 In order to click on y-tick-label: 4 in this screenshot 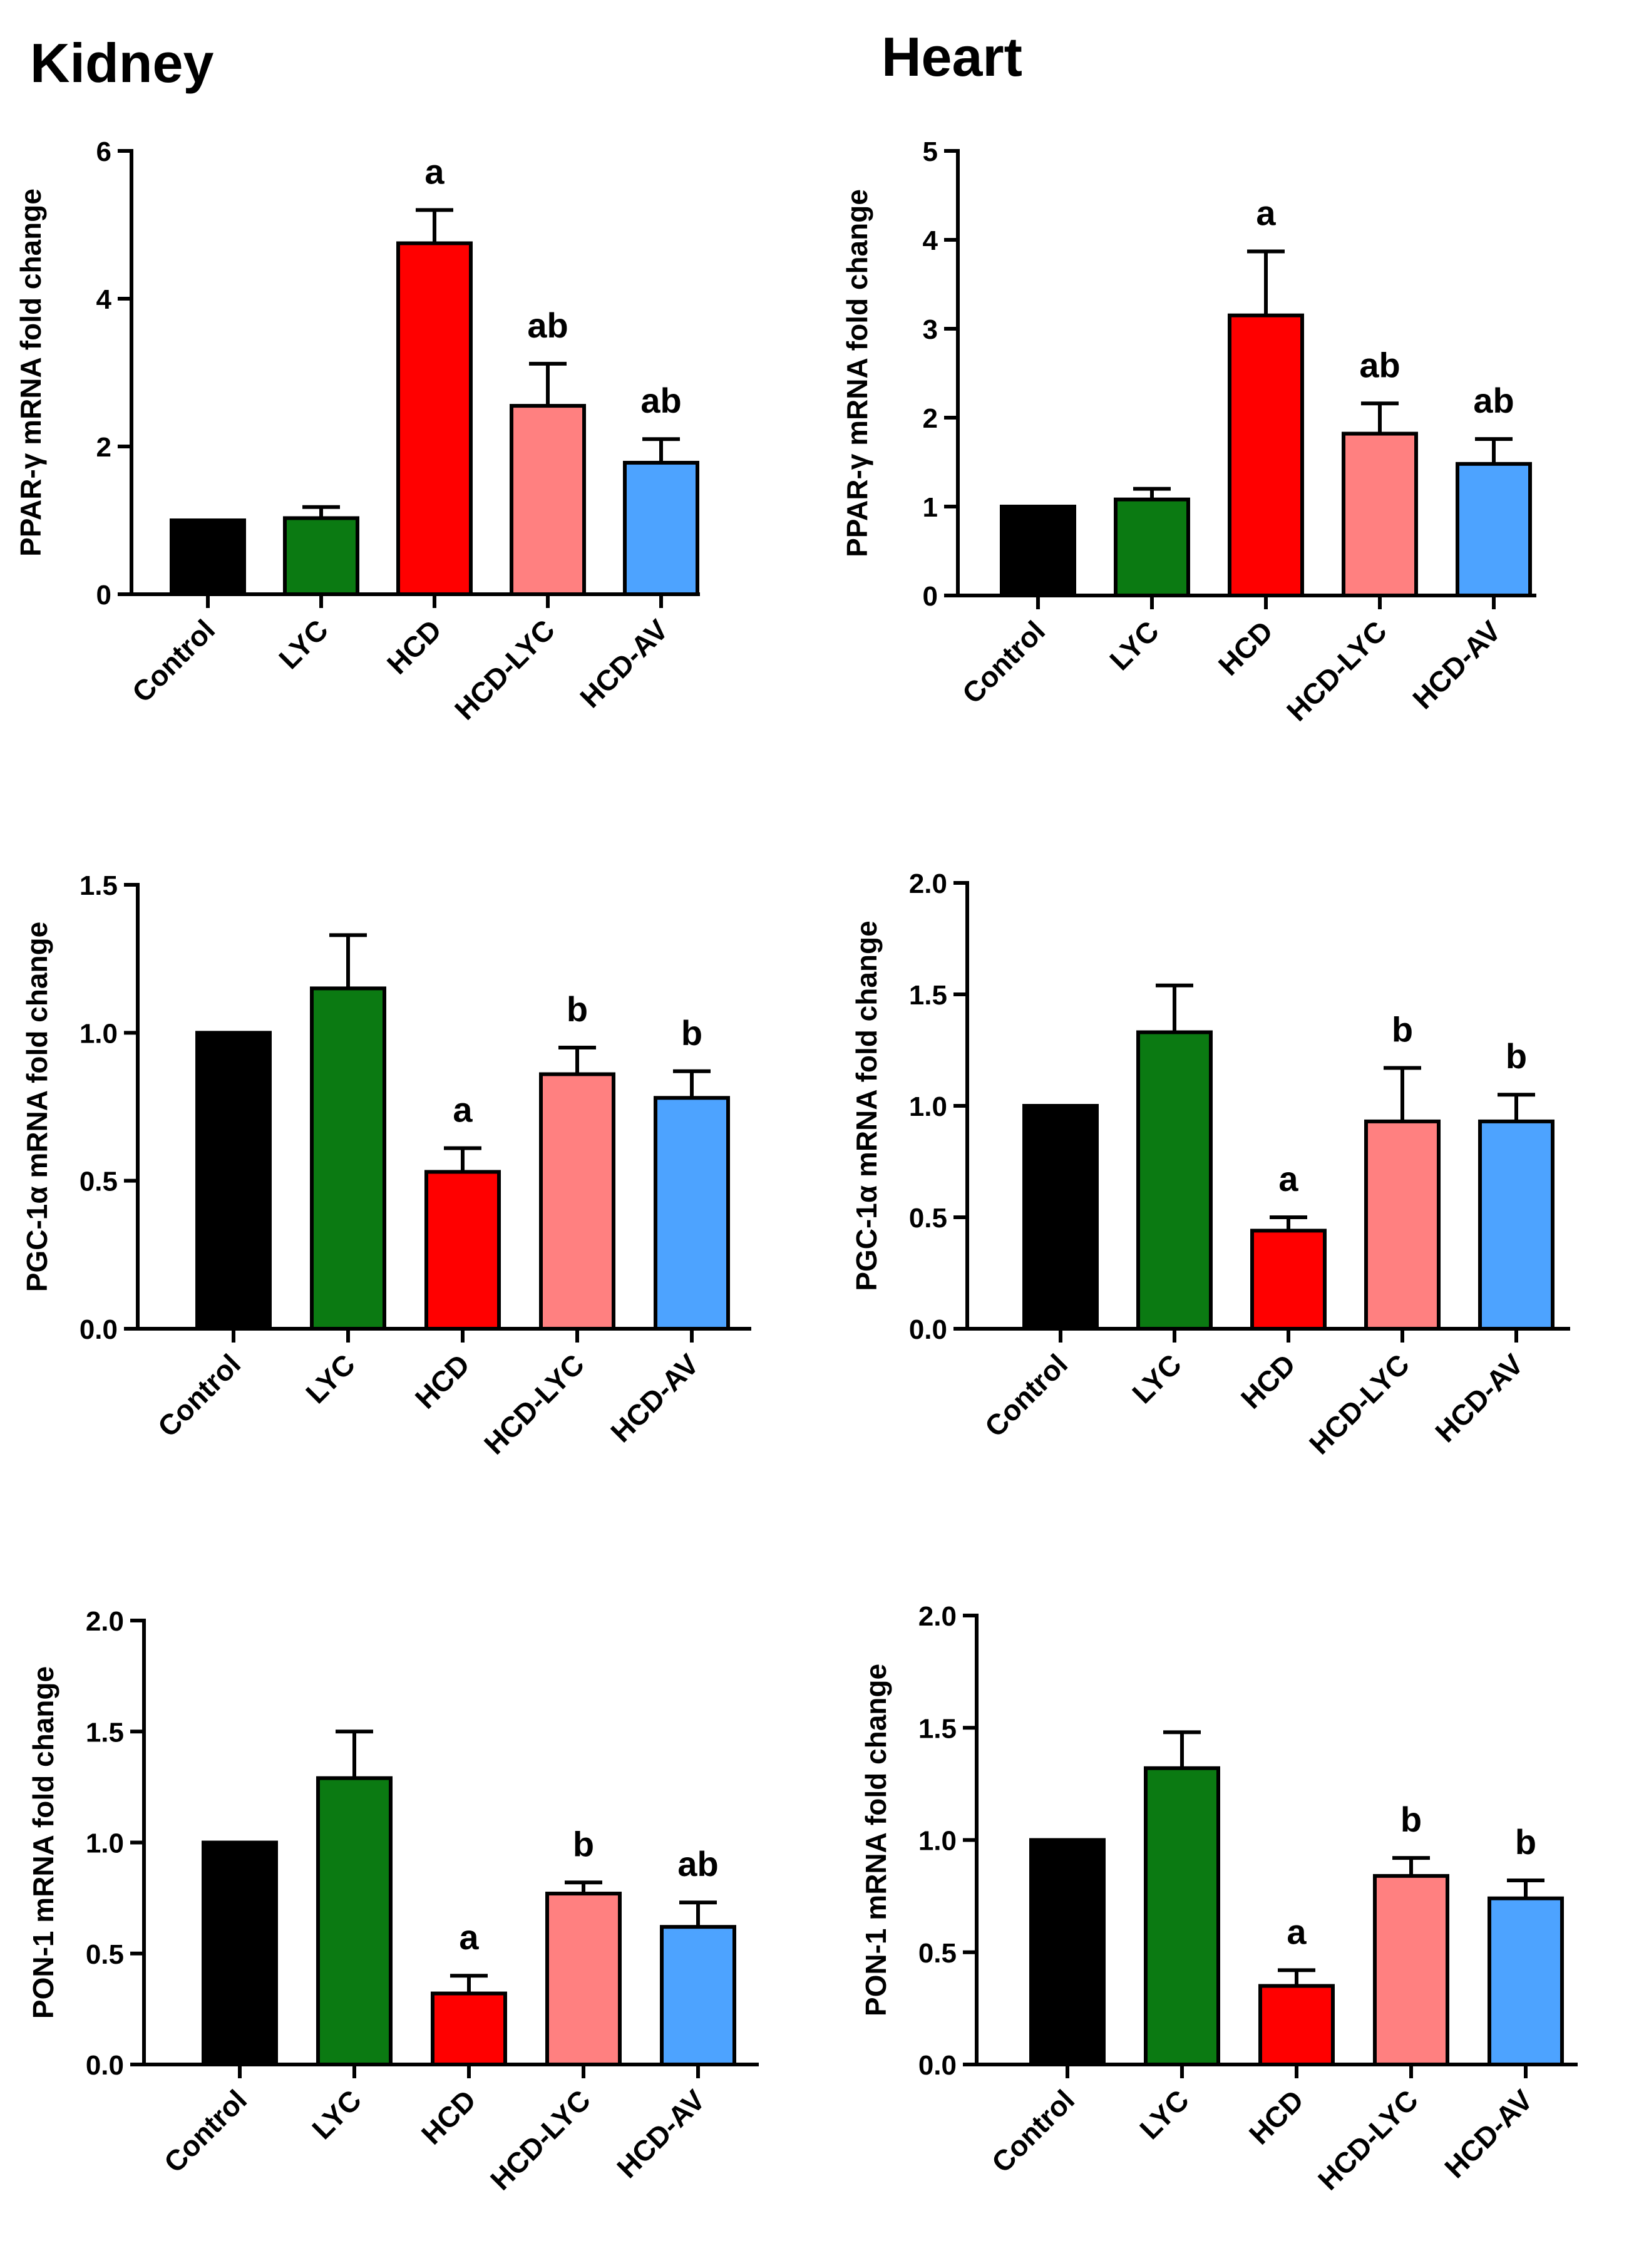, I will do `click(104, 299)`.